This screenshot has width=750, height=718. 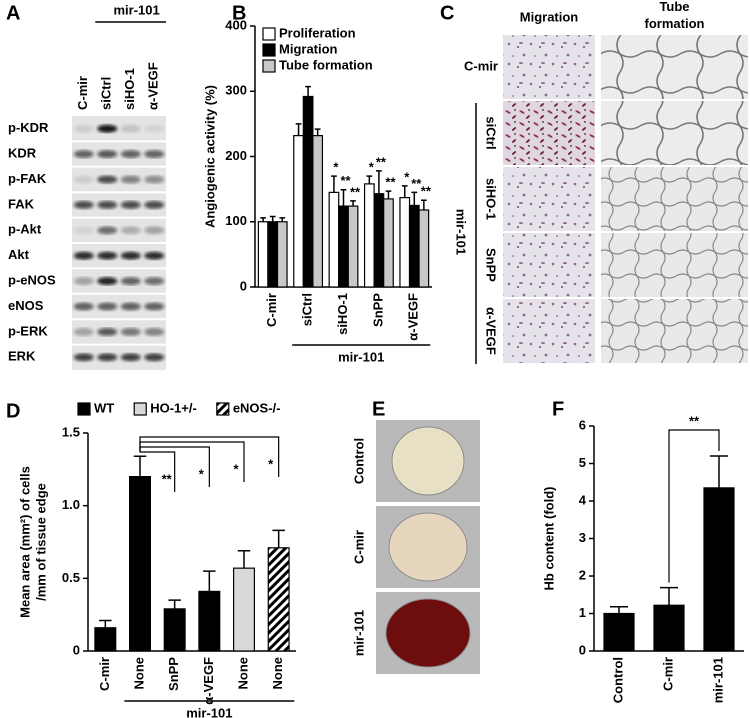 I want to click on blot-row-label: FAK, so click(x=21, y=203).